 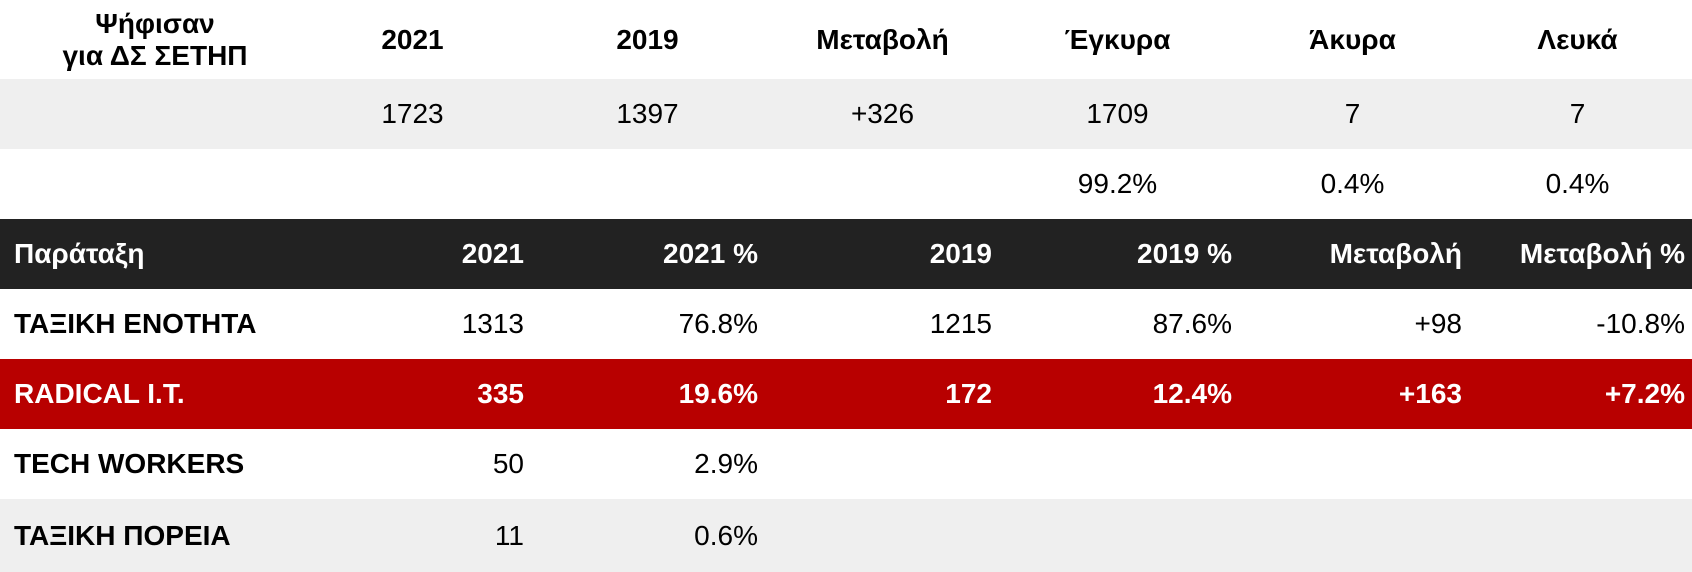 What do you see at coordinates (1577, 113) in the screenshot?
I see `turnout-count-blank: 7` at bounding box center [1577, 113].